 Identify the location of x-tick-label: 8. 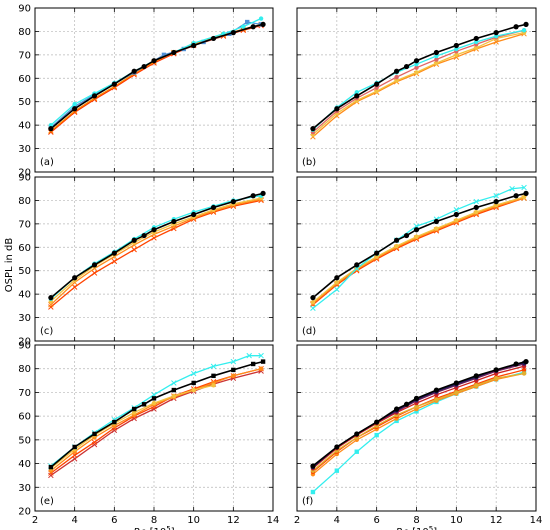
(416, 520).